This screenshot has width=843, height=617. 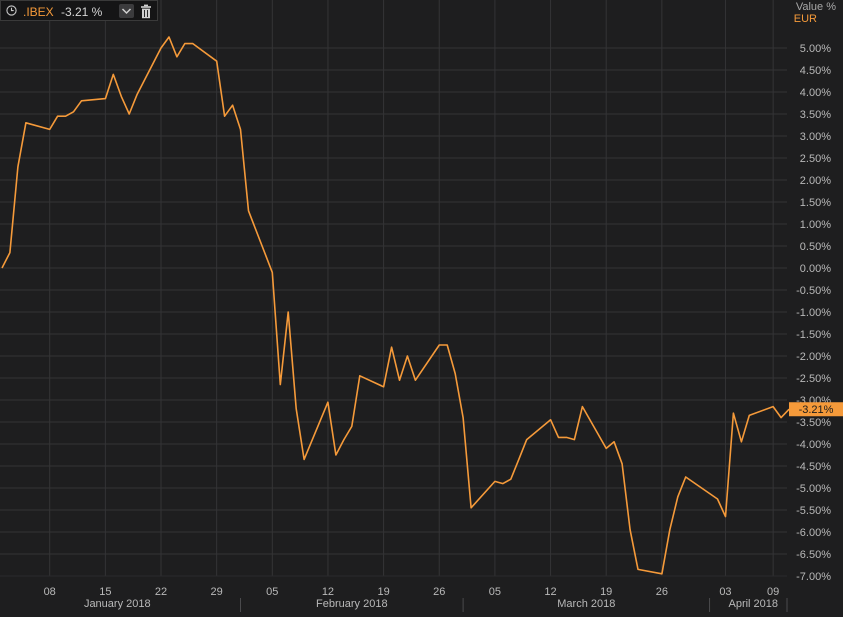 I want to click on y-tick-label: 0.50%, so click(x=815, y=247).